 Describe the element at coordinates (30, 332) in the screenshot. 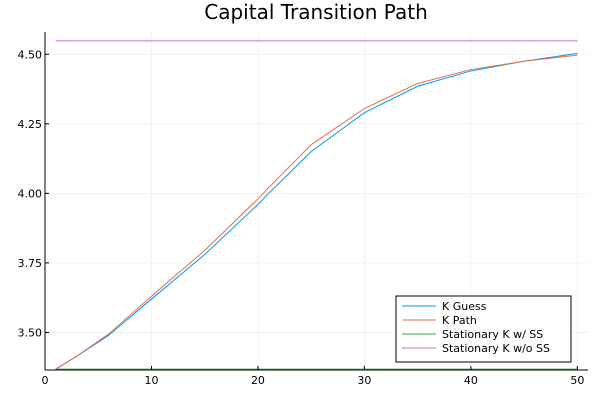

I see `y-tick-label-0: 3.50` at that location.